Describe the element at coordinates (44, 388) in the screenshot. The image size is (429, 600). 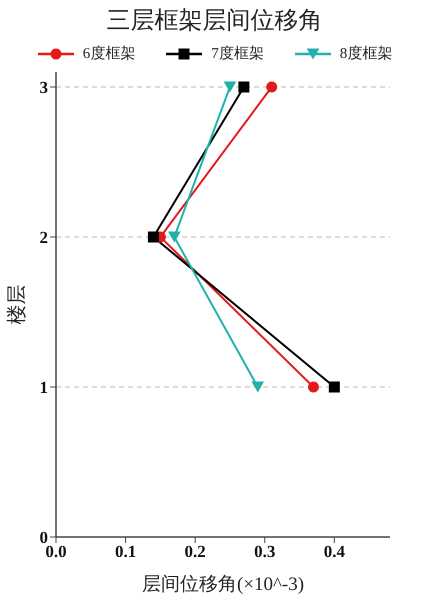
I see `y-tick-label: 1` at that location.